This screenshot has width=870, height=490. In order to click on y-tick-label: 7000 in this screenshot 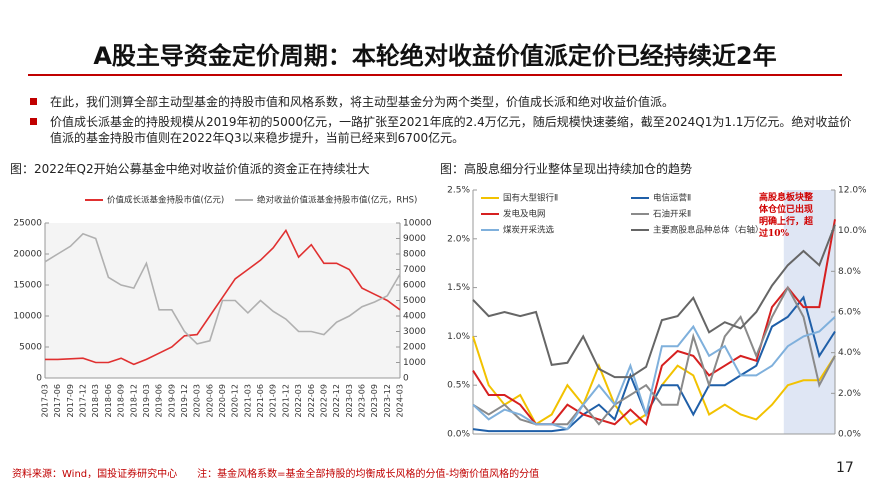, I will do `click(414, 270)`.